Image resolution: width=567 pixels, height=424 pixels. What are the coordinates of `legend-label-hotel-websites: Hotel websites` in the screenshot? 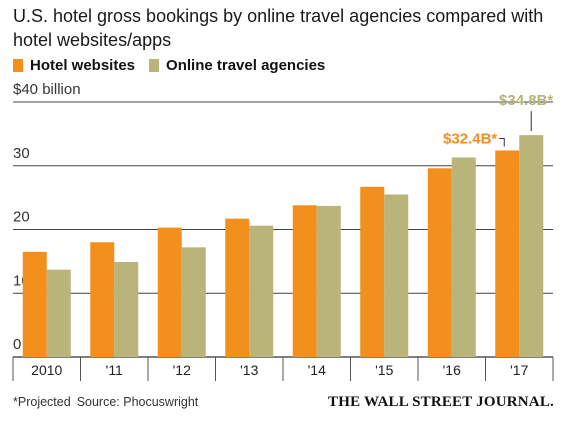 It's located at (83, 65).